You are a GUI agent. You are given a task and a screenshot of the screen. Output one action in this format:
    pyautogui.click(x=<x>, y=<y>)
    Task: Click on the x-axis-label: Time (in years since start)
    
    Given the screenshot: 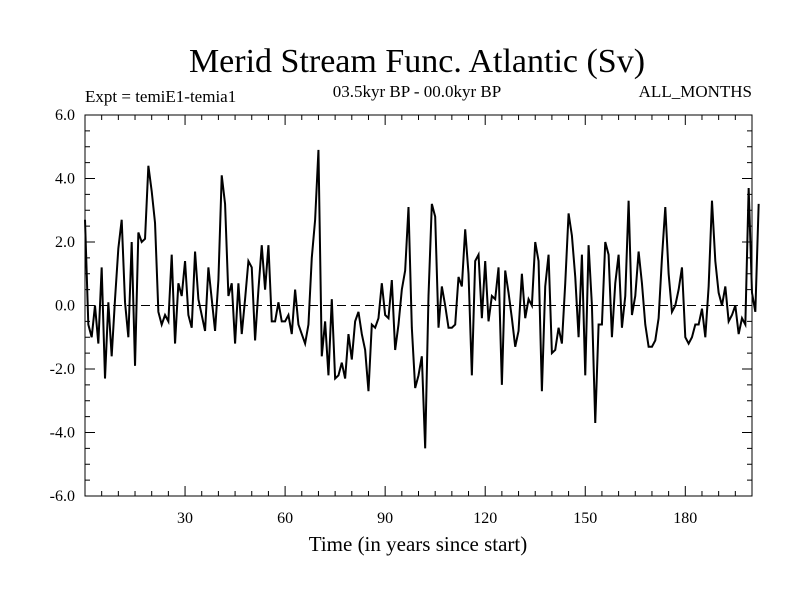 What is the action you would take?
    pyautogui.click(x=418, y=544)
    